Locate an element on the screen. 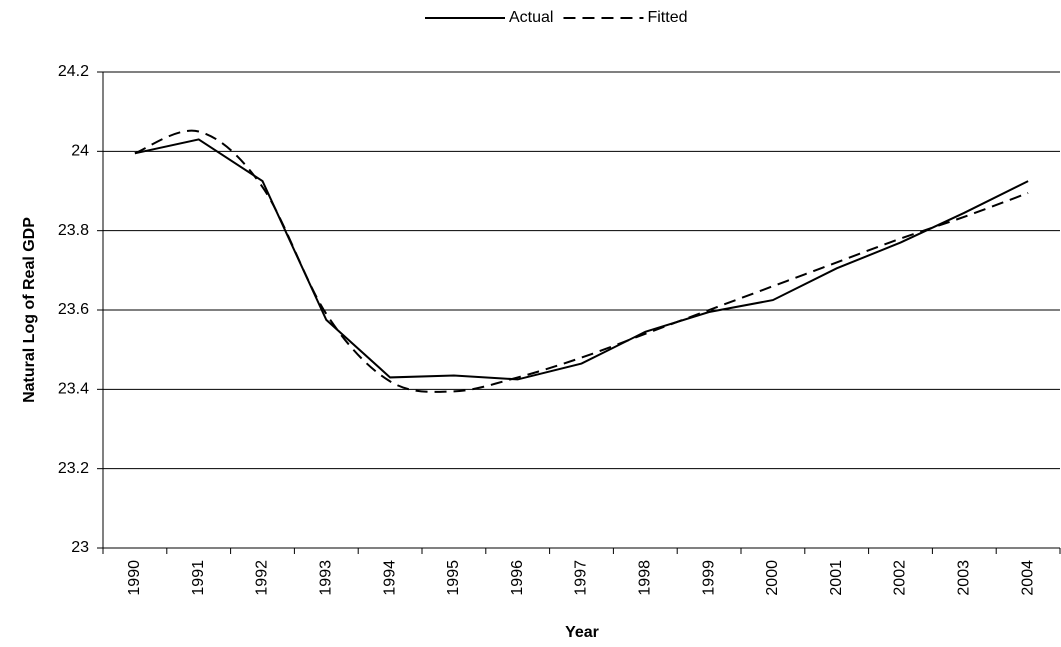 The width and height of the screenshot is (1061, 647). x-tick-label: 2002 is located at coordinates (900, 578).